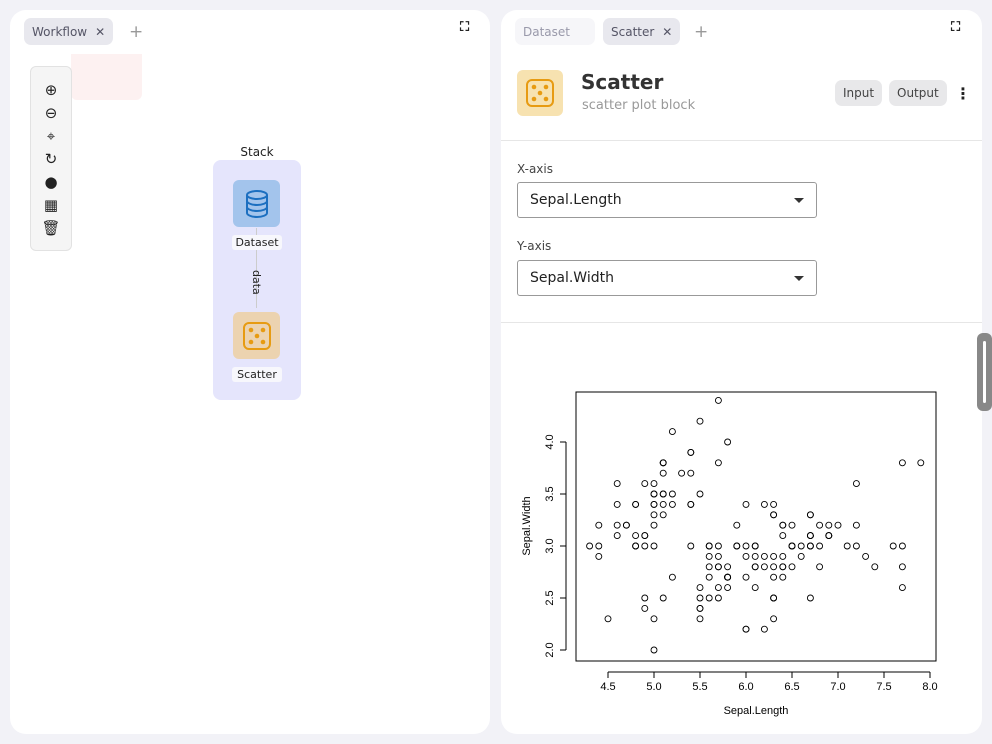 The image size is (992, 744). What do you see at coordinates (745, 687) in the screenshot?
I see `x-tick-label: 6.0` at bounding box center [745, 687].